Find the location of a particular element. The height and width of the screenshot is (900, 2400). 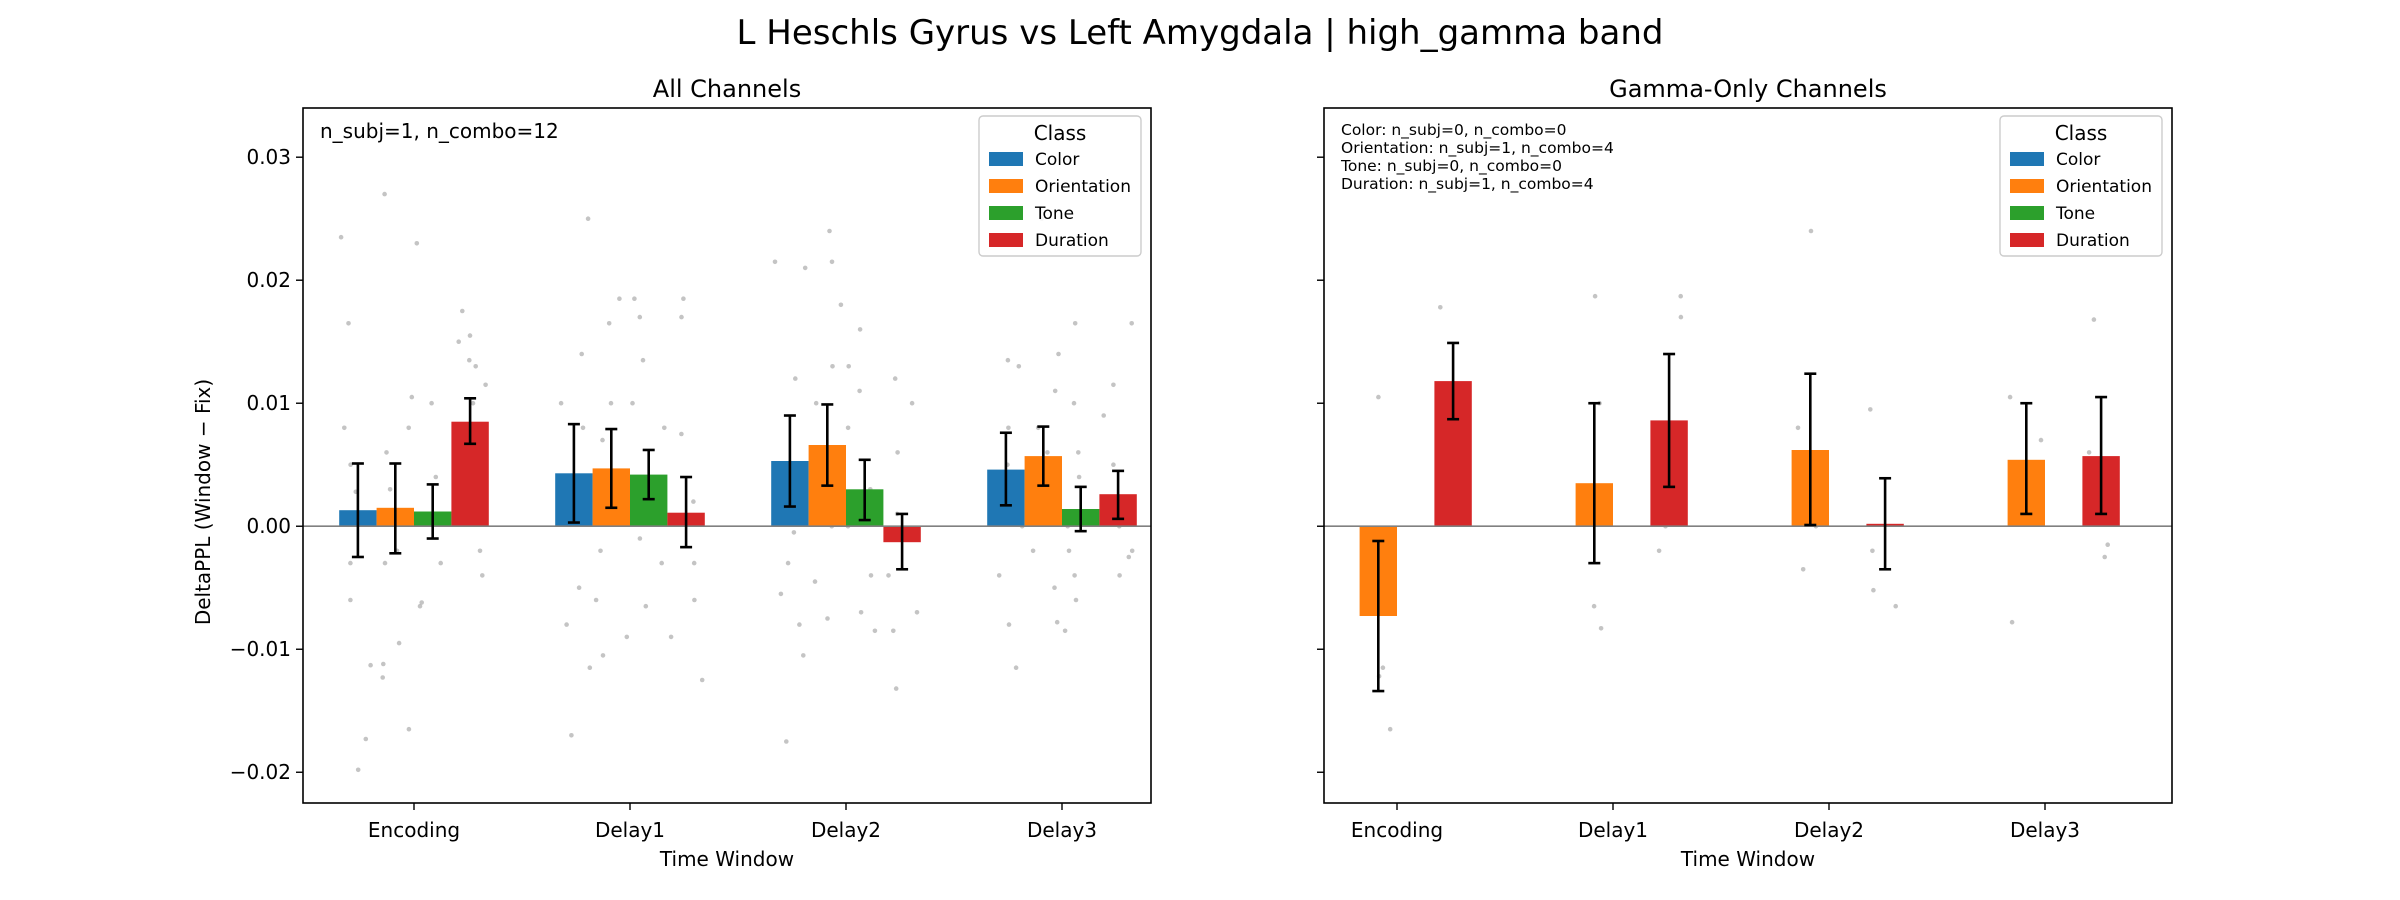

panel-title-gamma-only: Gamma-Only Channels is located at coordinates (1748, 89).